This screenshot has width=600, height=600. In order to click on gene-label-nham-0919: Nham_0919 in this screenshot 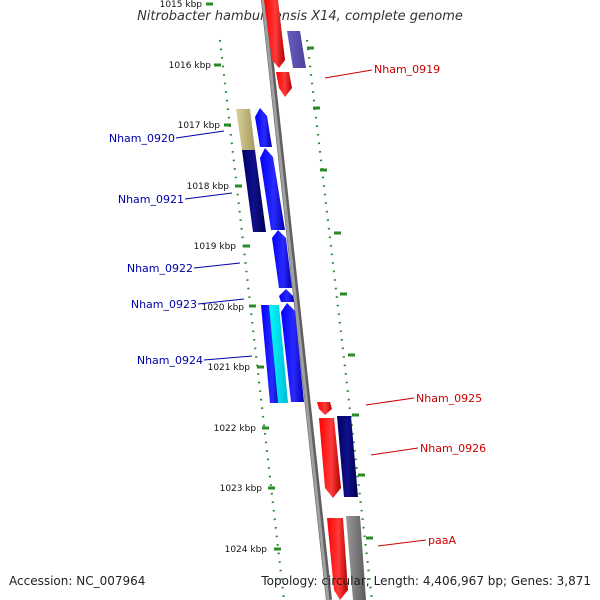, I will do `click(407, 69)`.